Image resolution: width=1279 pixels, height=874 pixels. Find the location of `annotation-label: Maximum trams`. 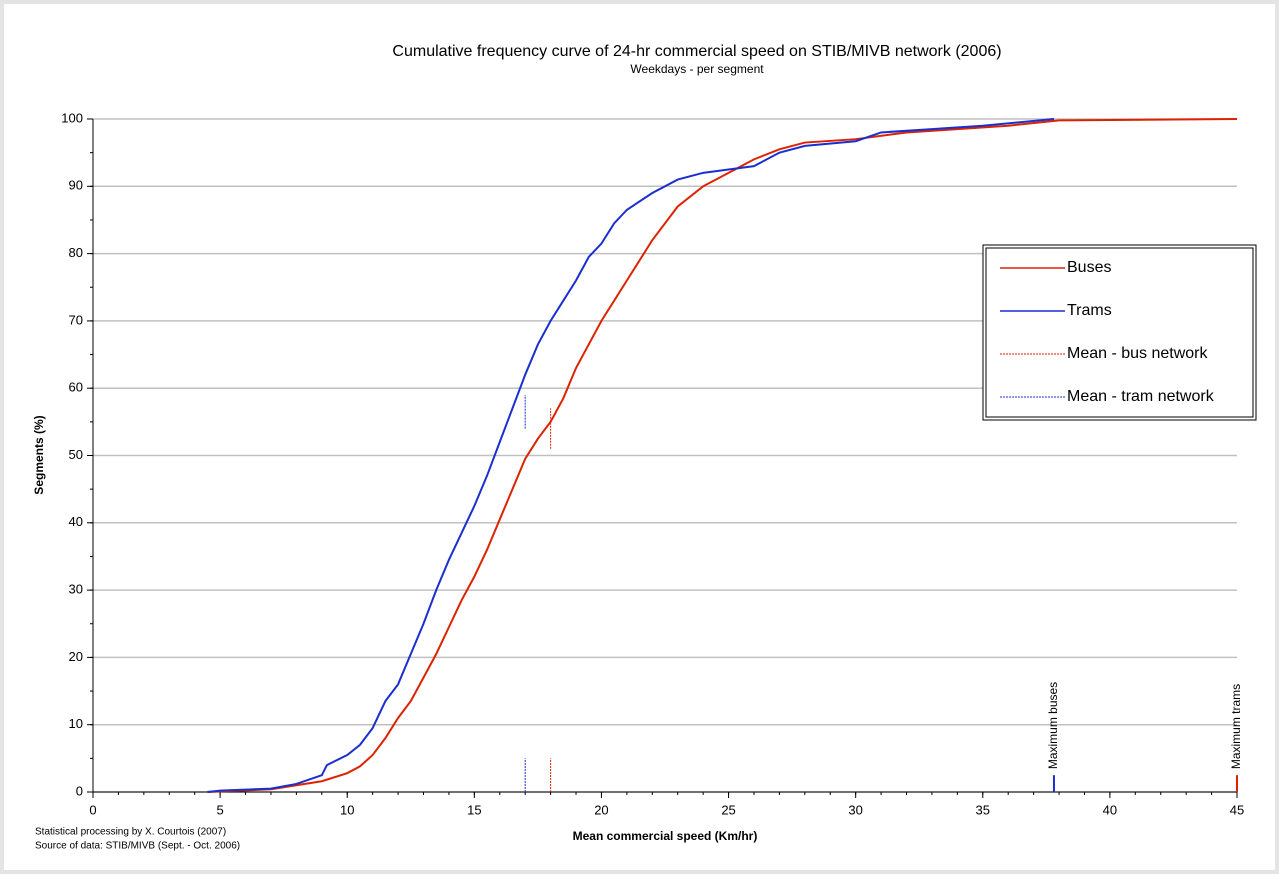

annotation-label: Maximum trams is located at coordinates (1236, 726).